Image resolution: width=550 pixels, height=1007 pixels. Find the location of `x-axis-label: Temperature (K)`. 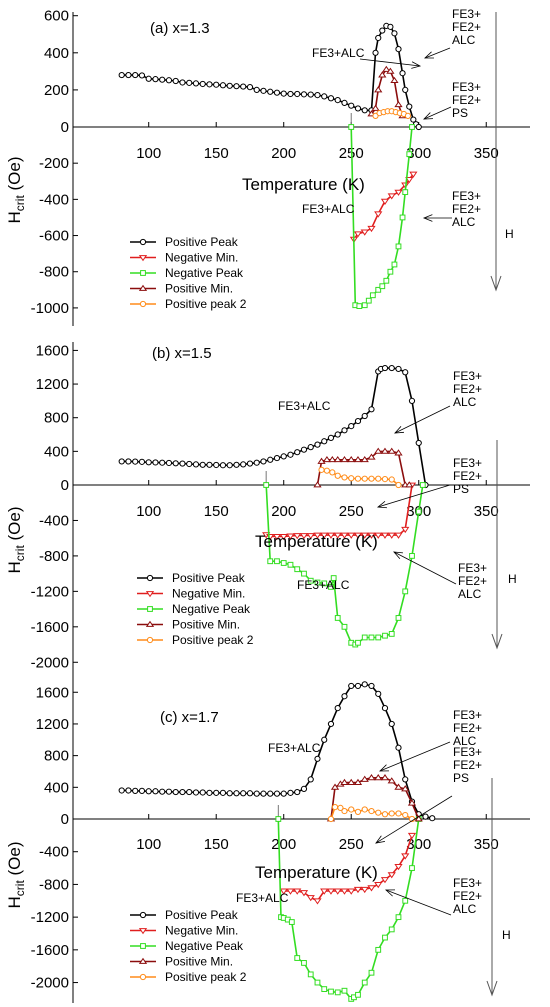

x-axis-label: Temperature (K) is located at coordinates (316, 541).